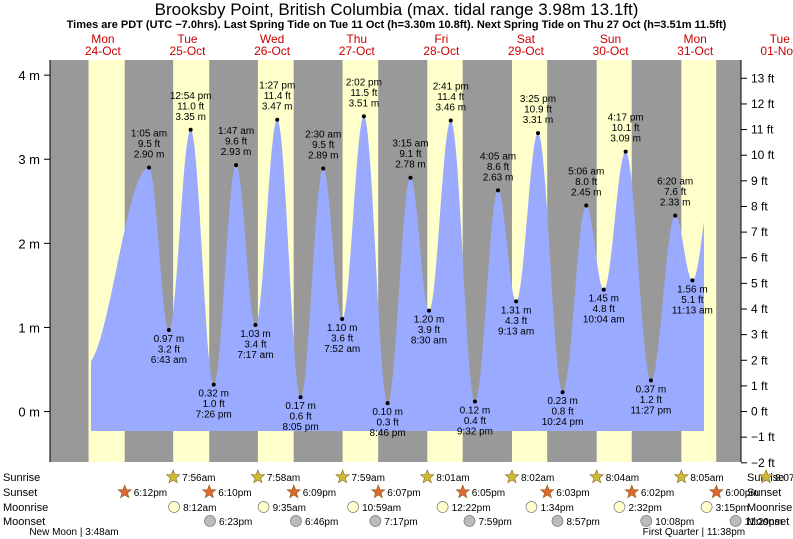 The image size is (793, 539). What do you see at coordinates (498, 177) in the screenshot?
I see `high-tide-label: 2.63 m` at bounding box center [498, 177].